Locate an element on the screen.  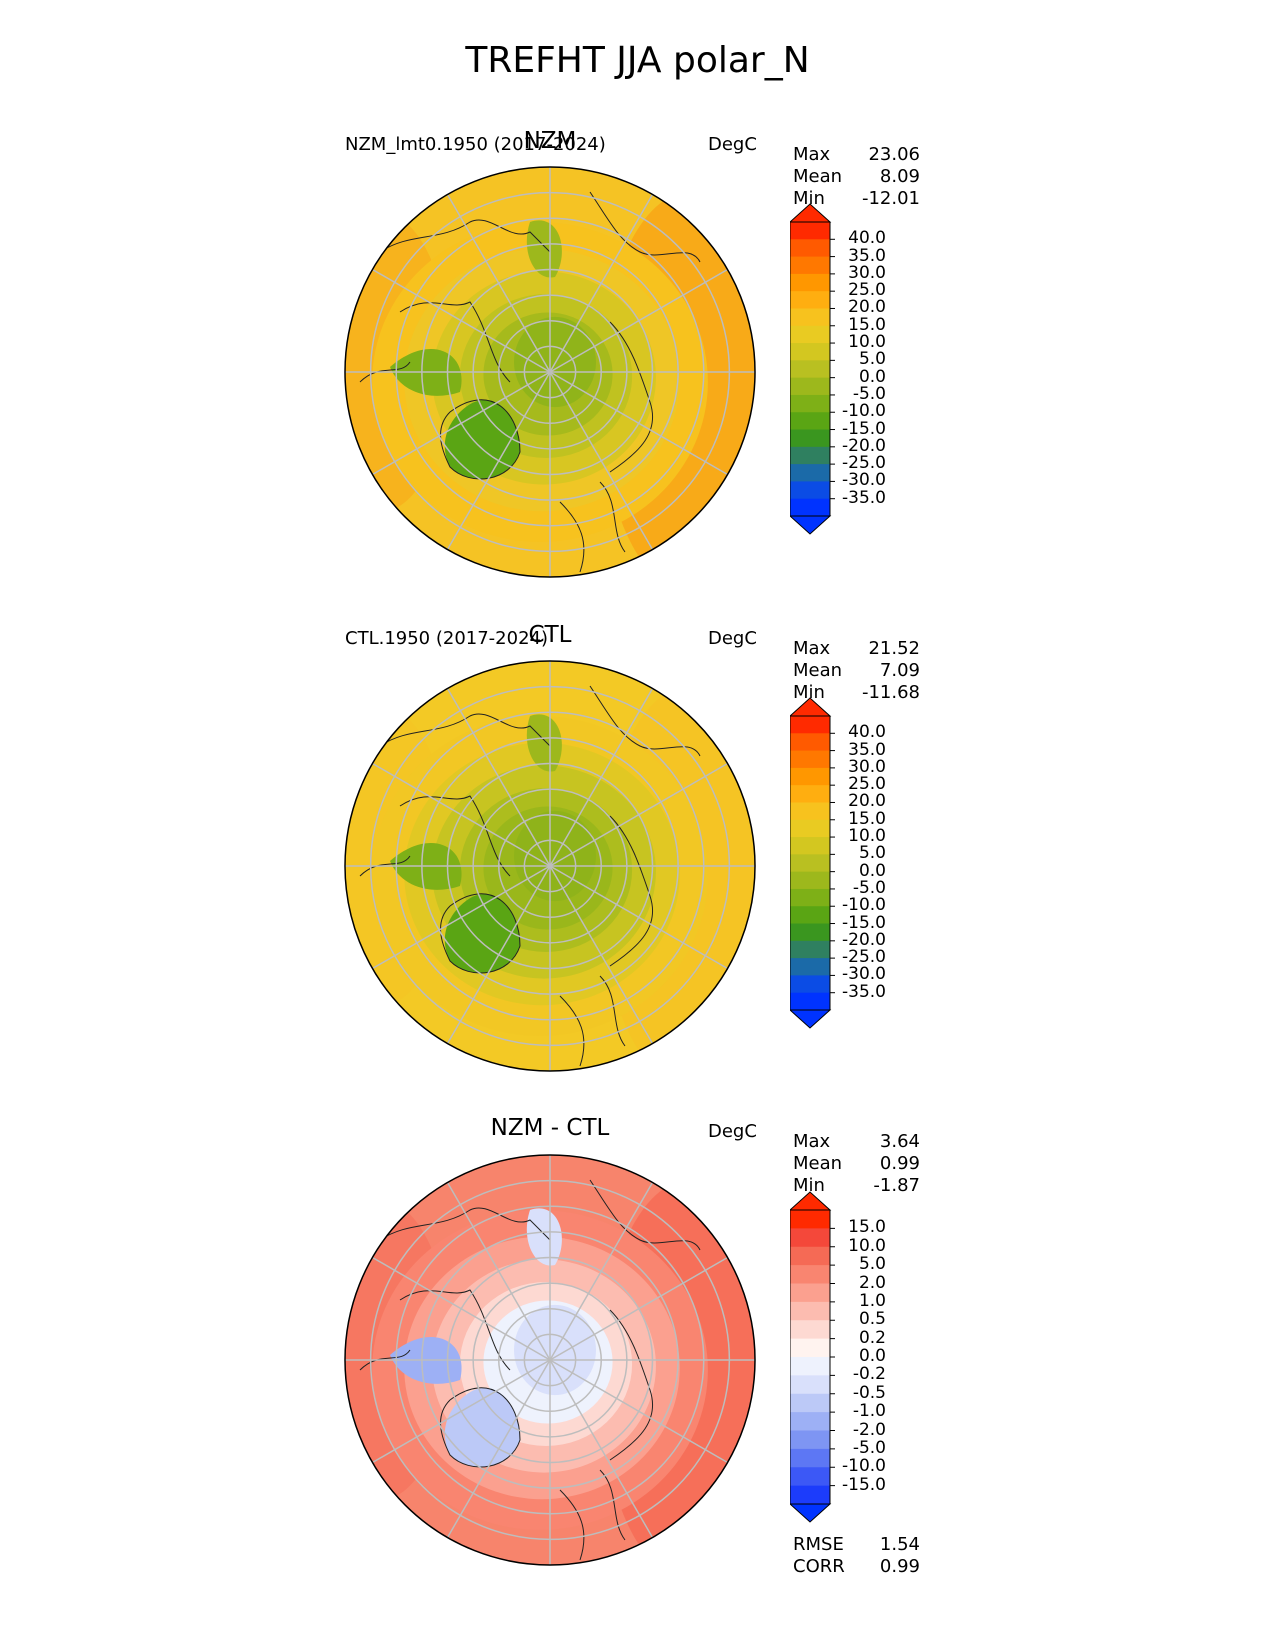
colorbar-tick-label: -30.0 is located at coordinates (864, 480).